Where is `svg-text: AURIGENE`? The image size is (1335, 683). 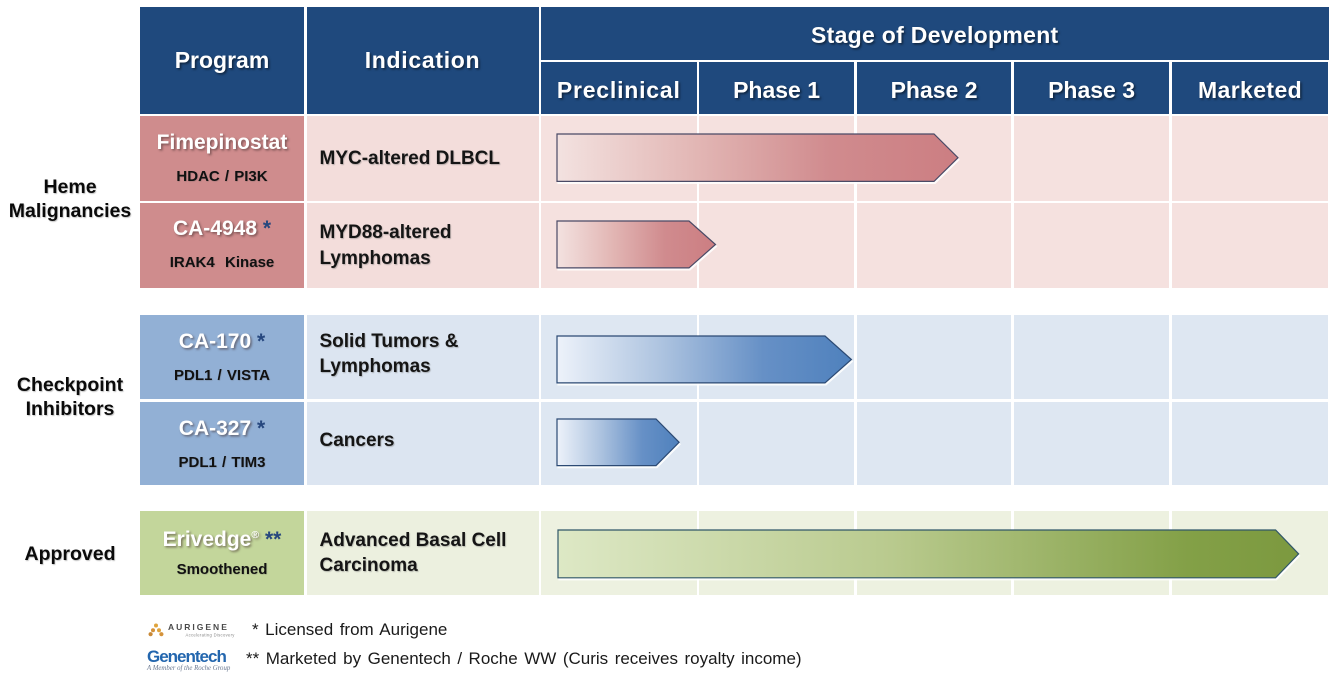 svg-text: AURIGENE is located at coordinates (198, 627).